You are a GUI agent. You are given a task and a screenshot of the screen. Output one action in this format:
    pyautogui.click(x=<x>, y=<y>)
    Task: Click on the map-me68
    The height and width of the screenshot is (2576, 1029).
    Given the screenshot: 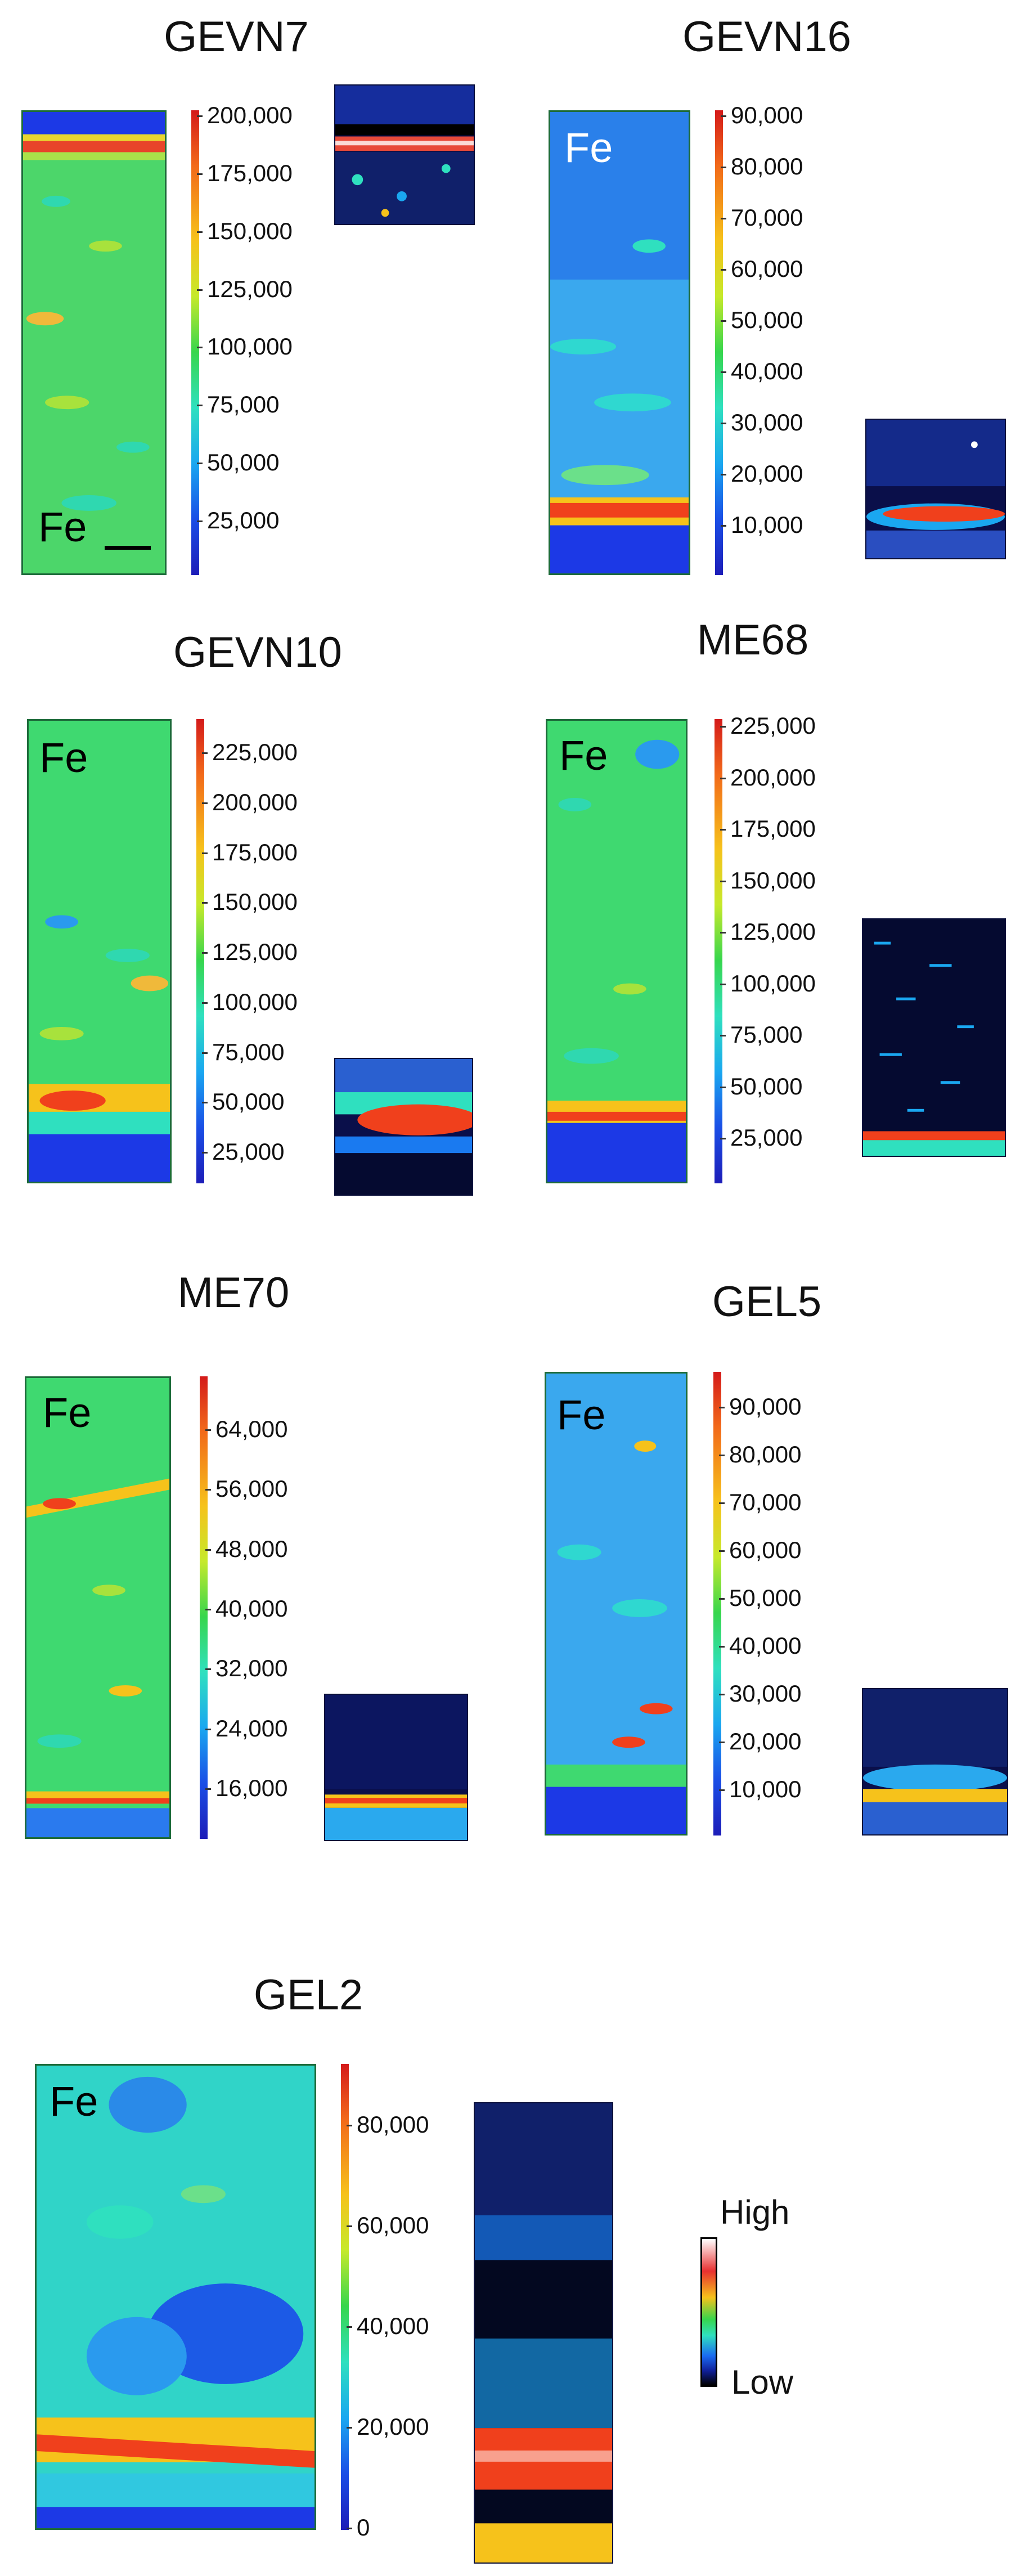 What is the action you would take?
    pyautogui.click(x=617, y=951)
    